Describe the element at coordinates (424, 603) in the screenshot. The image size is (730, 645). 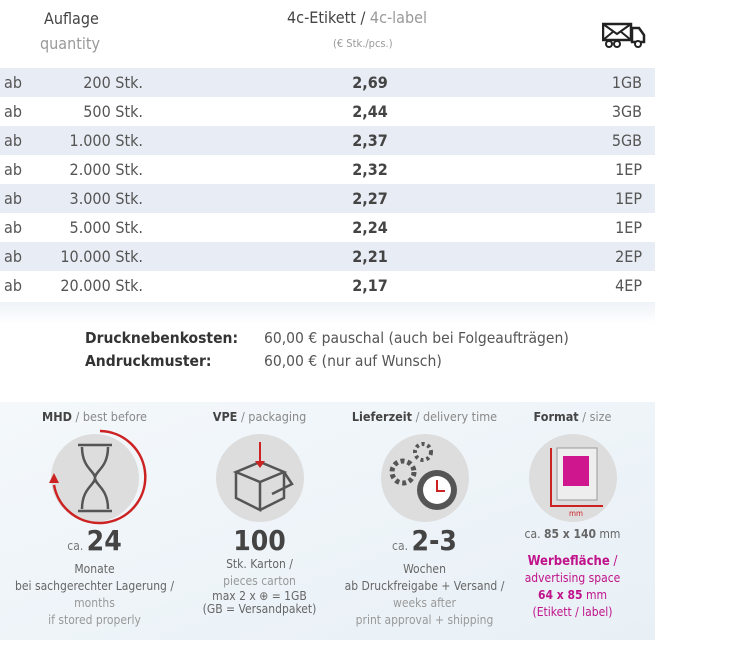
I see `lieferzeit-line: weeks after` at that location.